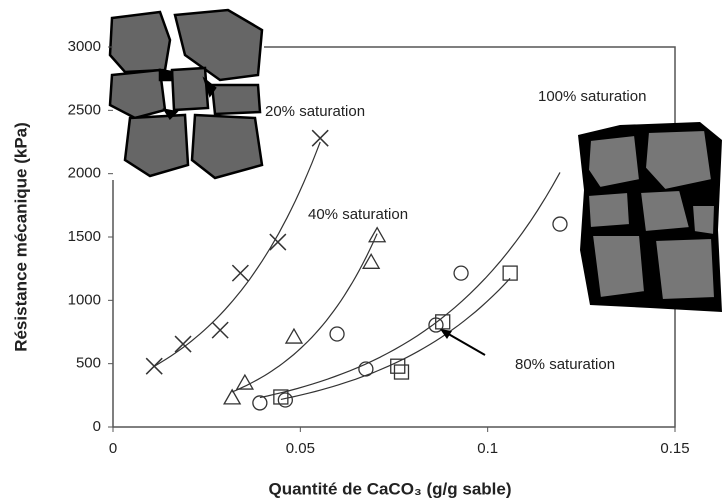 Image resolution: width=726 pixels, height=503 pixels. I want to click on x-tick-label: 0.15, so click(674, 448).